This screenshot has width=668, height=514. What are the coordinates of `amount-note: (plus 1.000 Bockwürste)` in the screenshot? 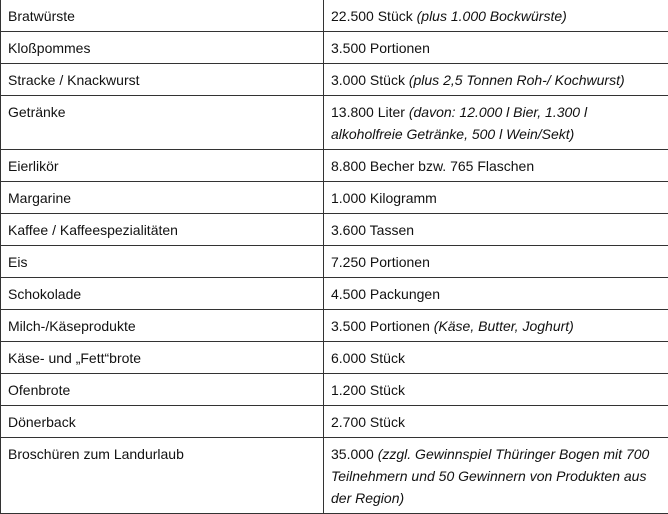 It's located at (491, 16).